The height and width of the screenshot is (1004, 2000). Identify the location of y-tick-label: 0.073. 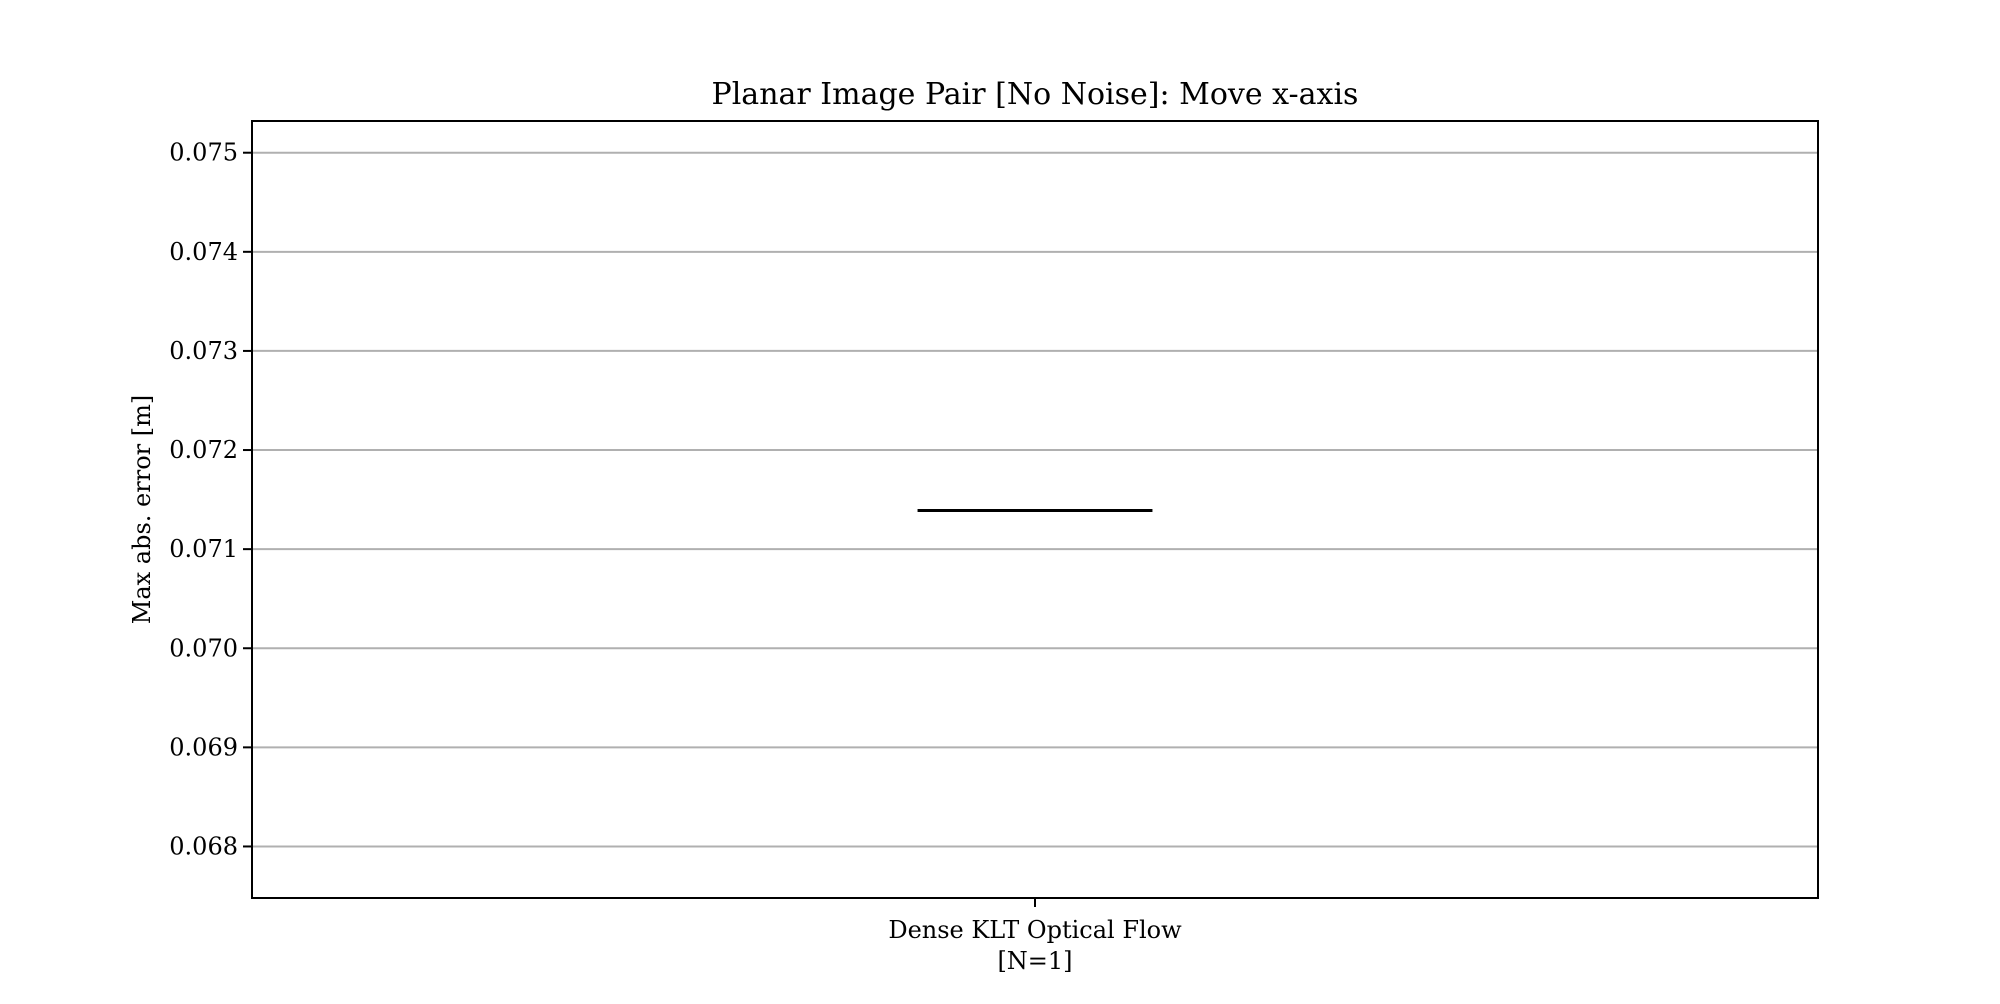
(203, 351).